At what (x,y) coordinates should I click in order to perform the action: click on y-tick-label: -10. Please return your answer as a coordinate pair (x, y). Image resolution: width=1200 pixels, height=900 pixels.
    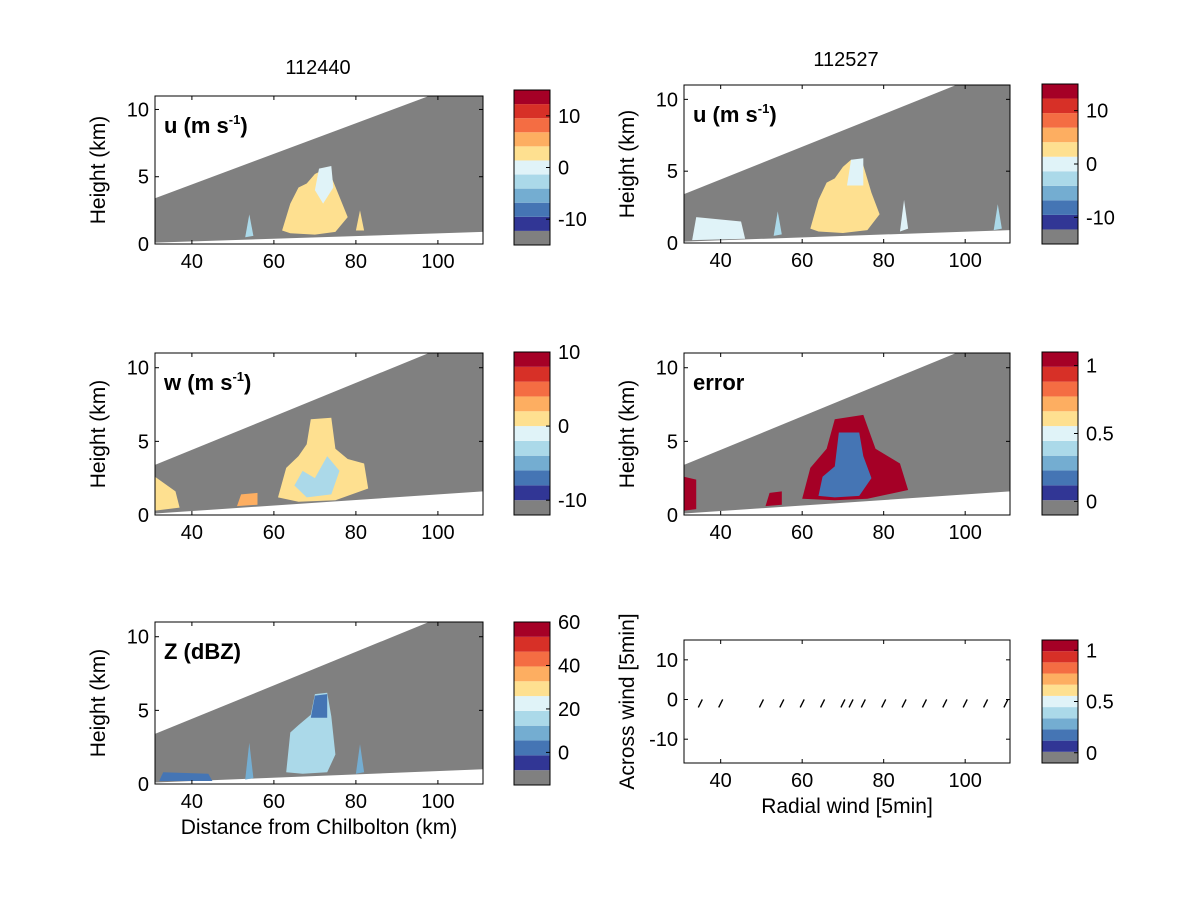
    Looking at the image, I should click on (663, 740).